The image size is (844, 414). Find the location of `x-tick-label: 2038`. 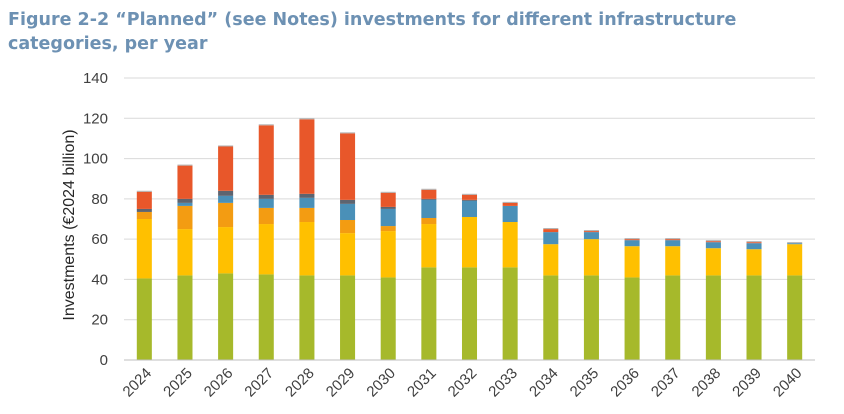

x-tick-label: 2038 is located at coordinates (707, 383).